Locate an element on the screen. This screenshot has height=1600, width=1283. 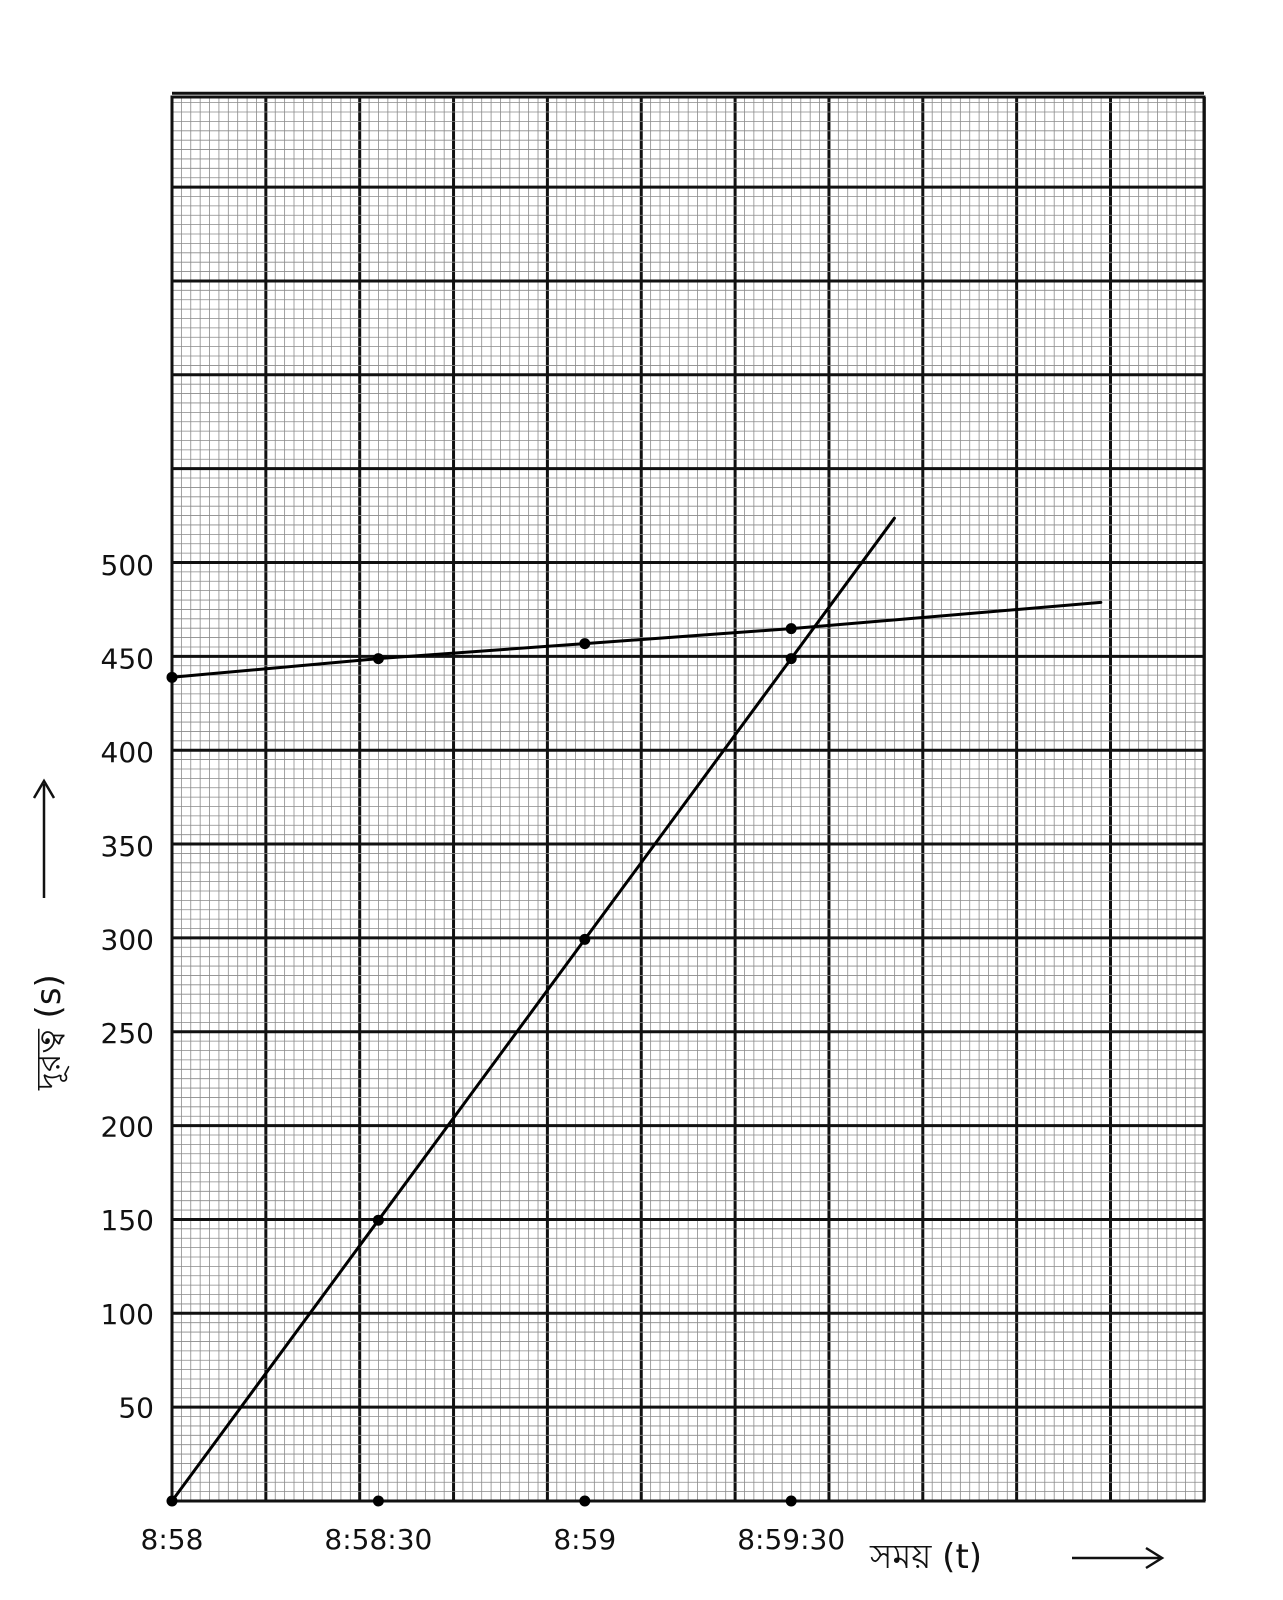
y-tick-label: 250 is located at coordinates (127, 1033).